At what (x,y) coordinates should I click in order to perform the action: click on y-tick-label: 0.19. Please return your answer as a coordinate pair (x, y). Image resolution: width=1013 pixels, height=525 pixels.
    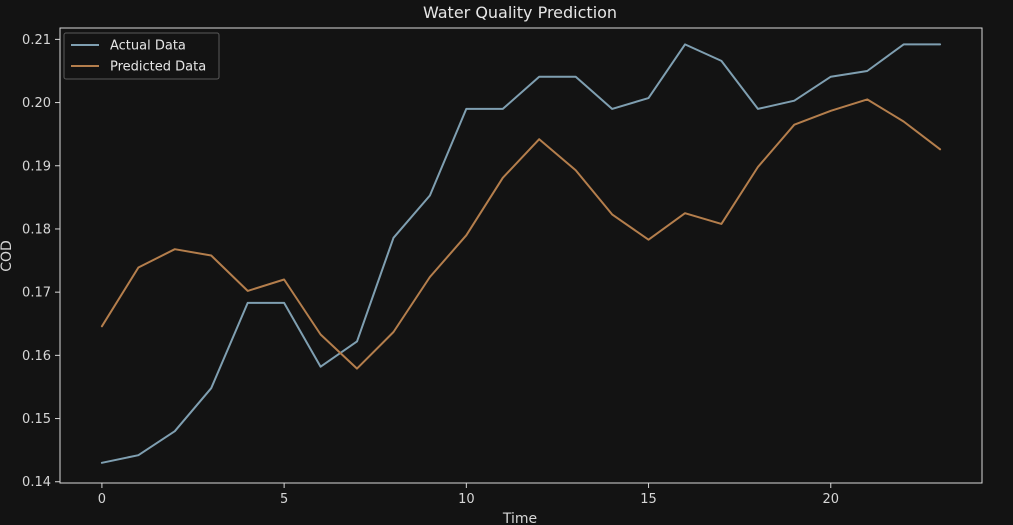
    Looking at the image, I should click on (36, 166).